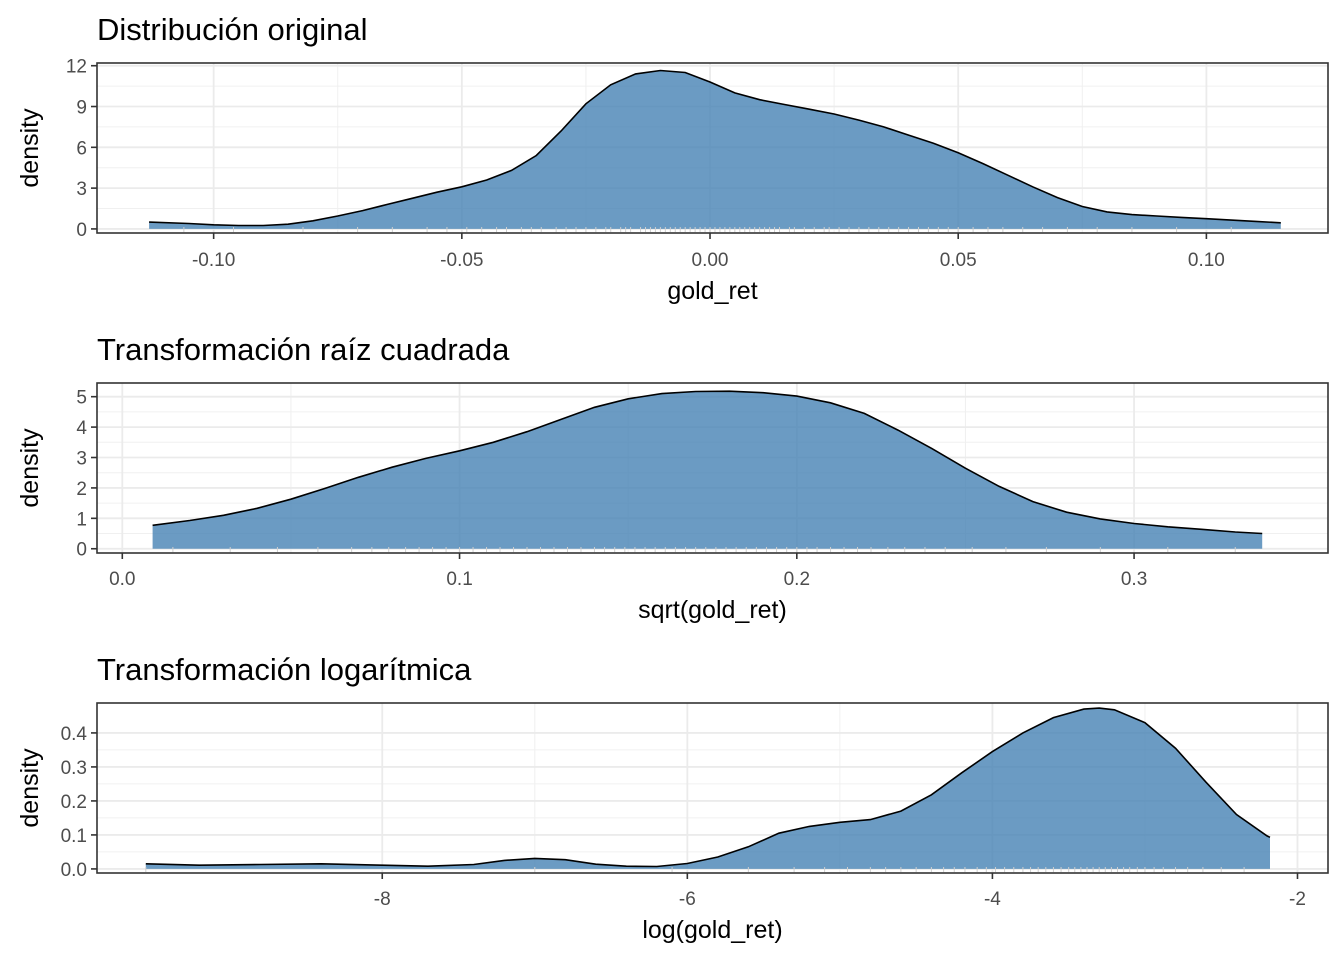 The height and width of the screenshot is (965, 1344). I want to click on y-tick-label: 0.1, so click(74, 836).